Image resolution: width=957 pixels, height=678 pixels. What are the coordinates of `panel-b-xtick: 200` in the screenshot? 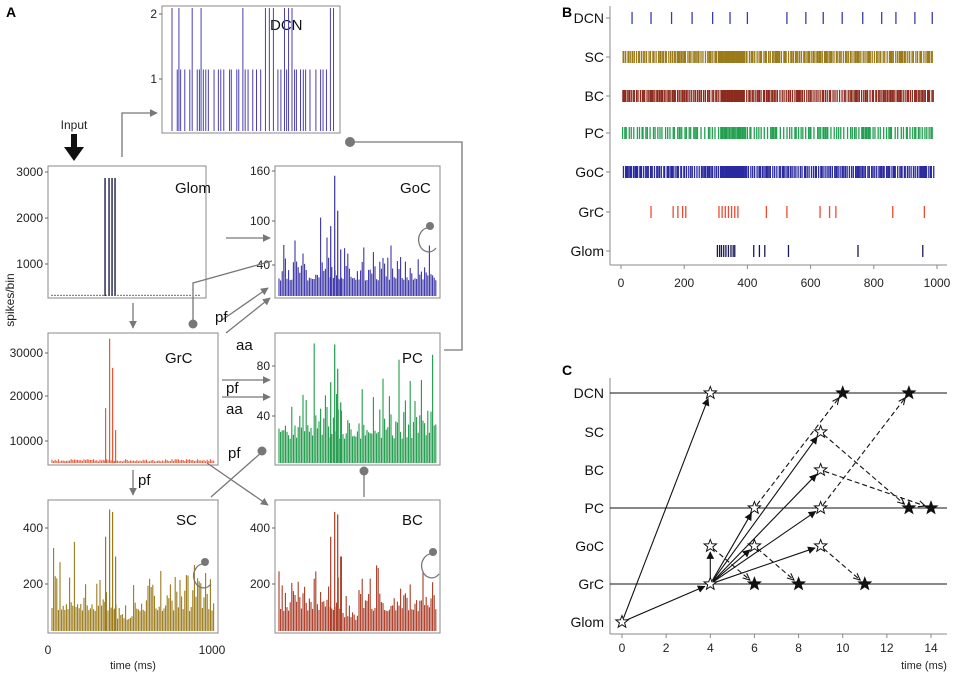 It's located at (684, 283).